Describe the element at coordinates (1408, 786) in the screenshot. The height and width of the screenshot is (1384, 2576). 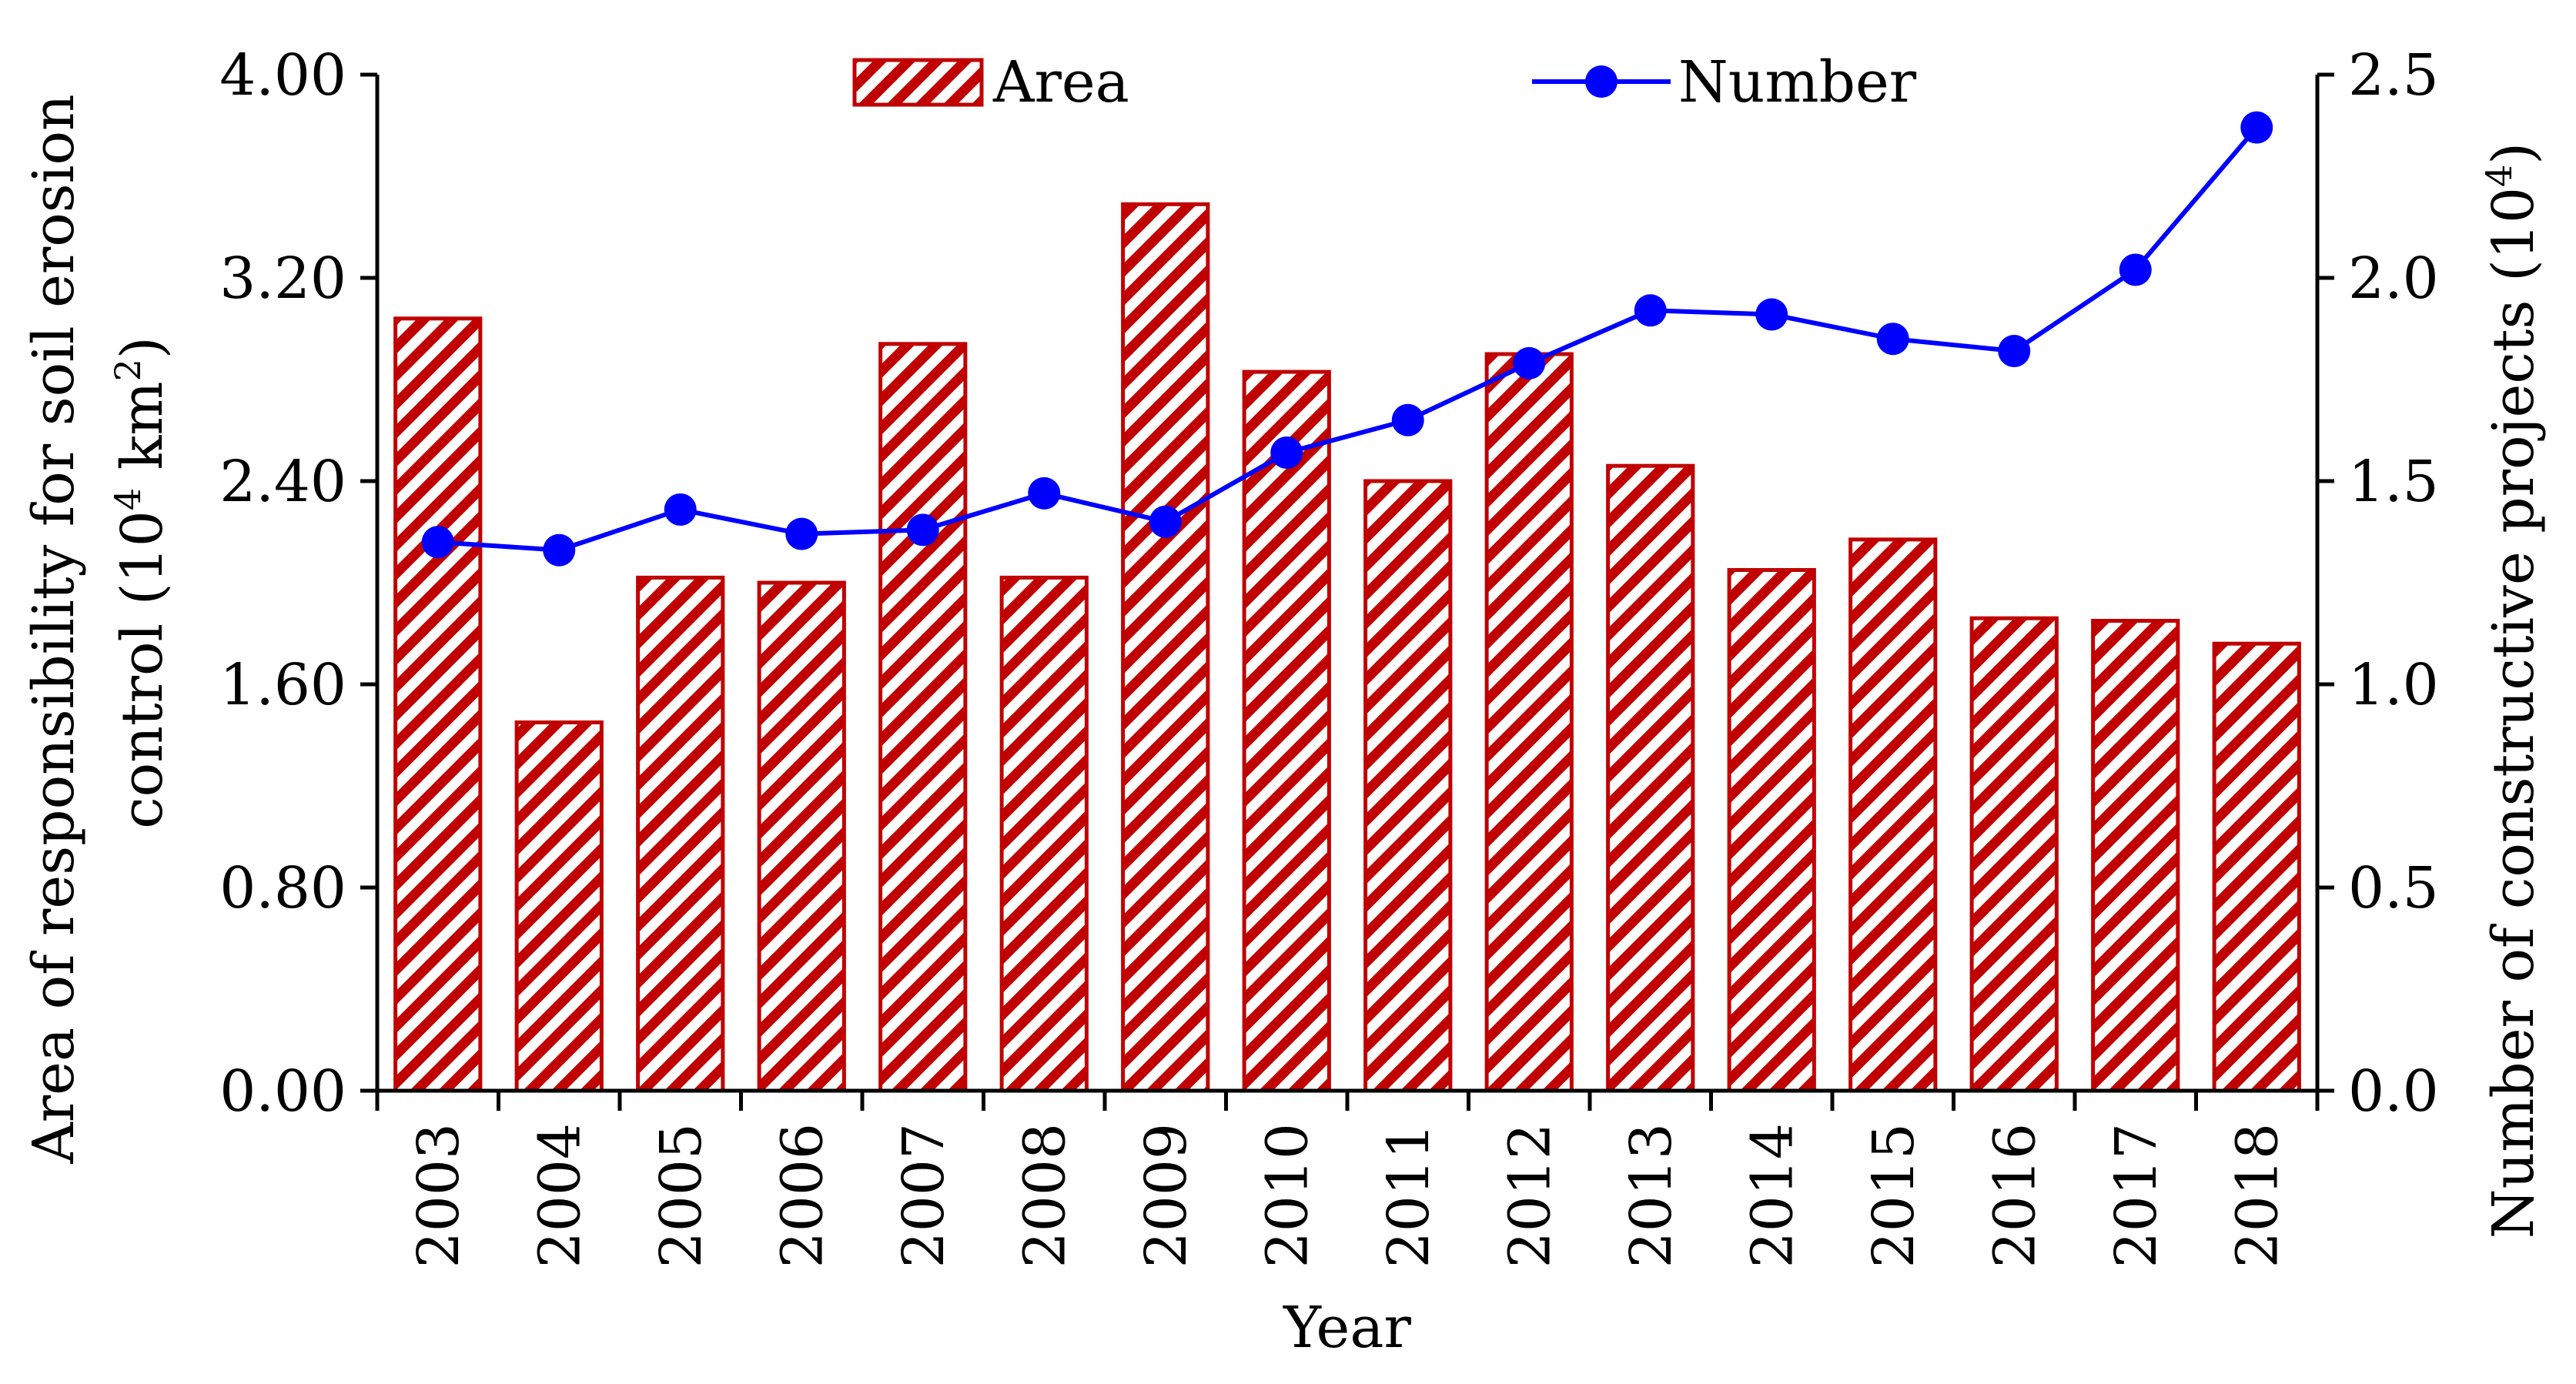
I see `bar-2011` at that location.